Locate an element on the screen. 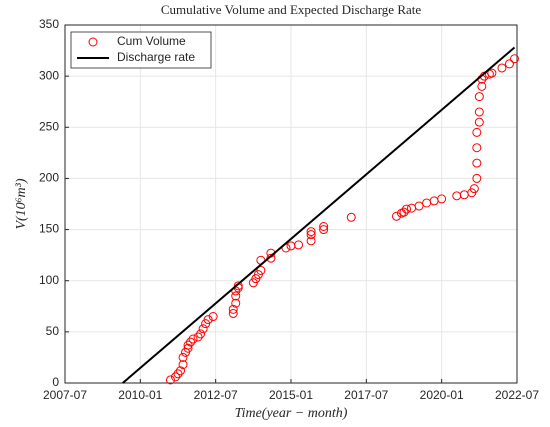 This screenshot has width=550, height=427. y-tick-label: 0 is located at coordinates (55, 382).